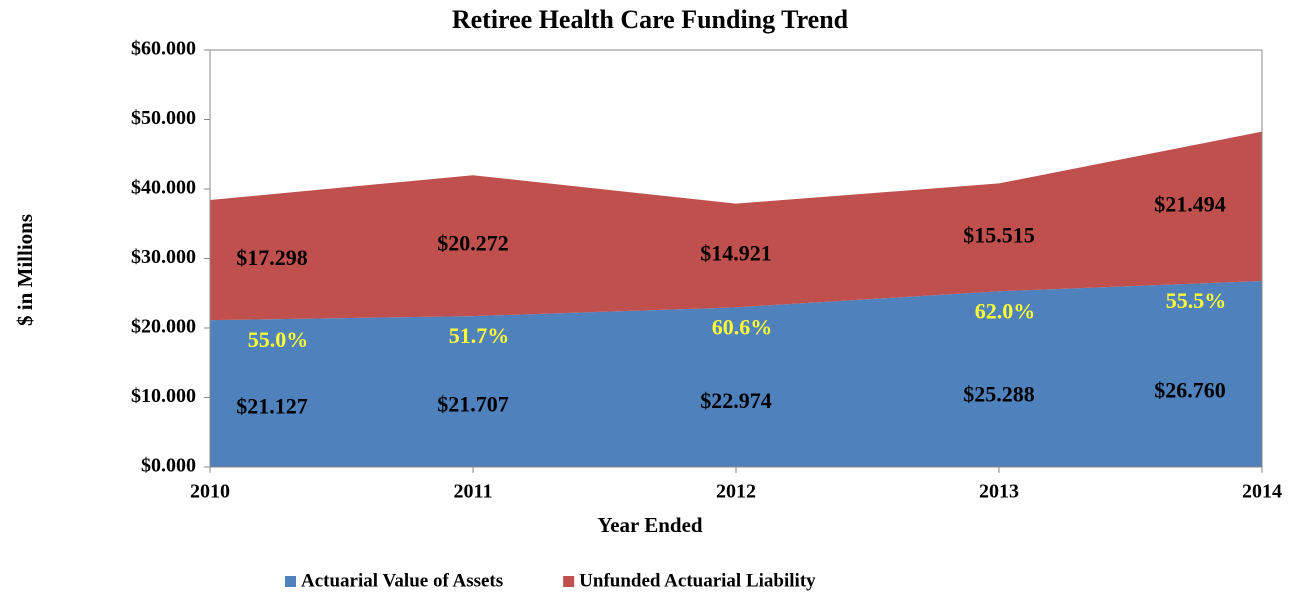  Describe the element at coordinates (736, 492) in the screenshot. I see `x-tick-label: 2012` at that location.